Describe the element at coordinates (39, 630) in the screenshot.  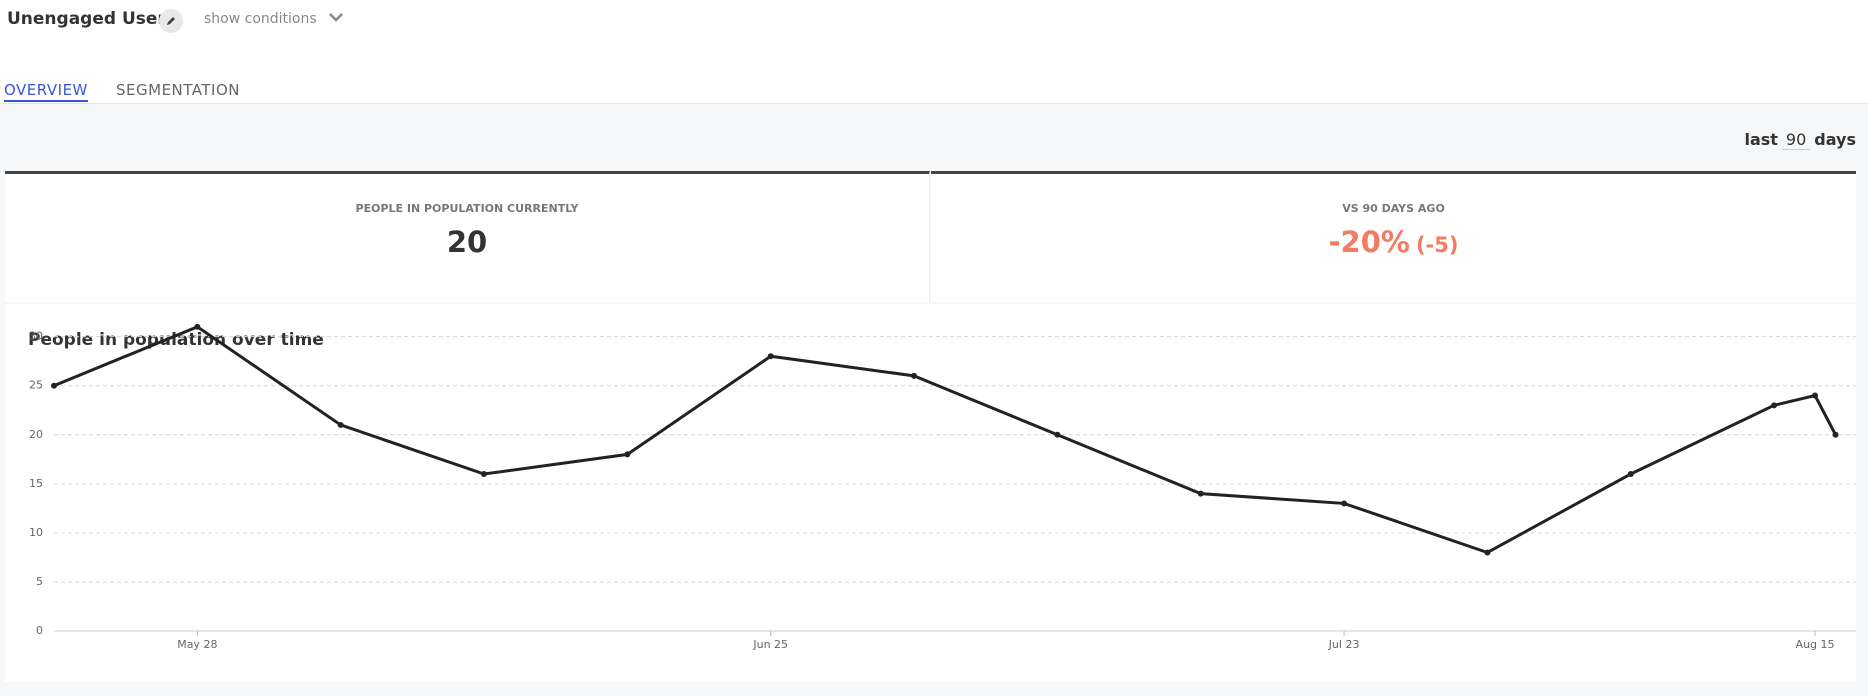
I see `y-tick-label: 0` at that location.